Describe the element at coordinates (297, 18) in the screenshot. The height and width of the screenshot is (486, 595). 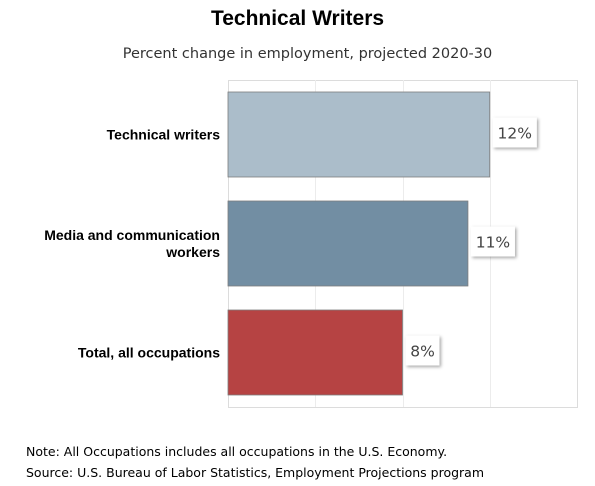
I see `chart-title: Technical Writers` at that location.